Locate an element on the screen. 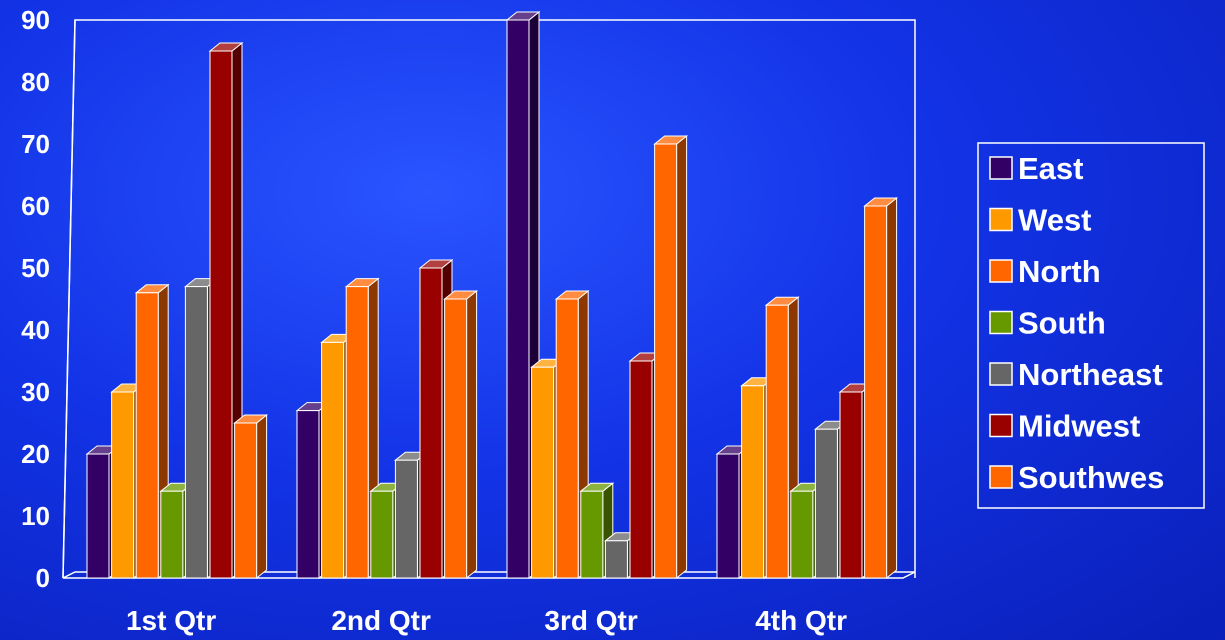 The image size is (1225, 640). legend-label-north: North is located at coordinates (1059, 271).